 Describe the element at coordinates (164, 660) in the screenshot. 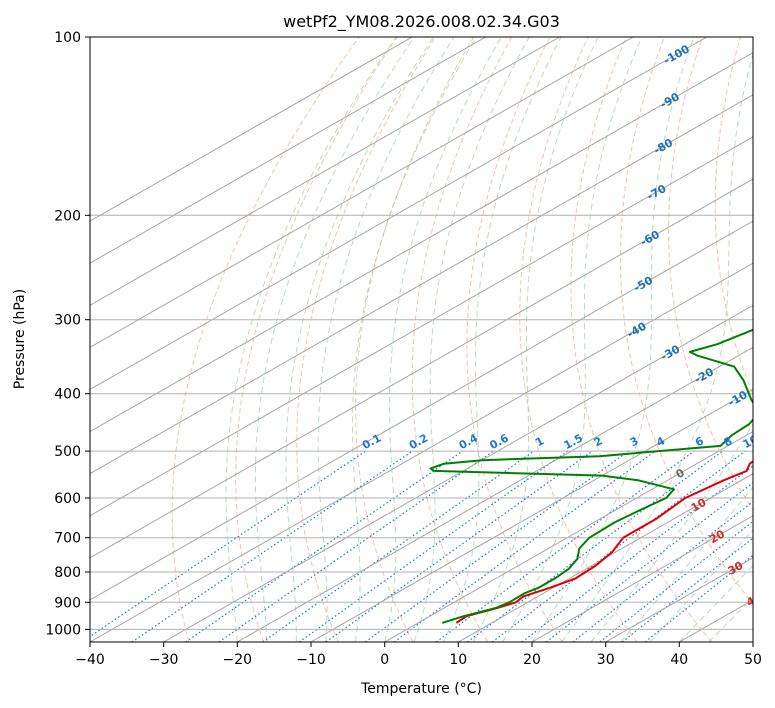

I see `x-tick-label: −30` at that location.